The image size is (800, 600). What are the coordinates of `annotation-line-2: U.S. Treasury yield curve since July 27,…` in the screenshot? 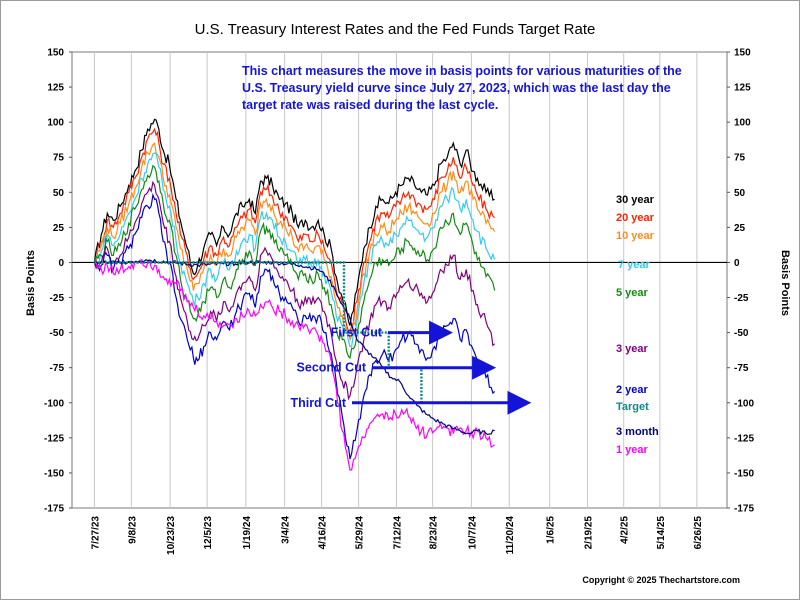 It's located at (456, 88).